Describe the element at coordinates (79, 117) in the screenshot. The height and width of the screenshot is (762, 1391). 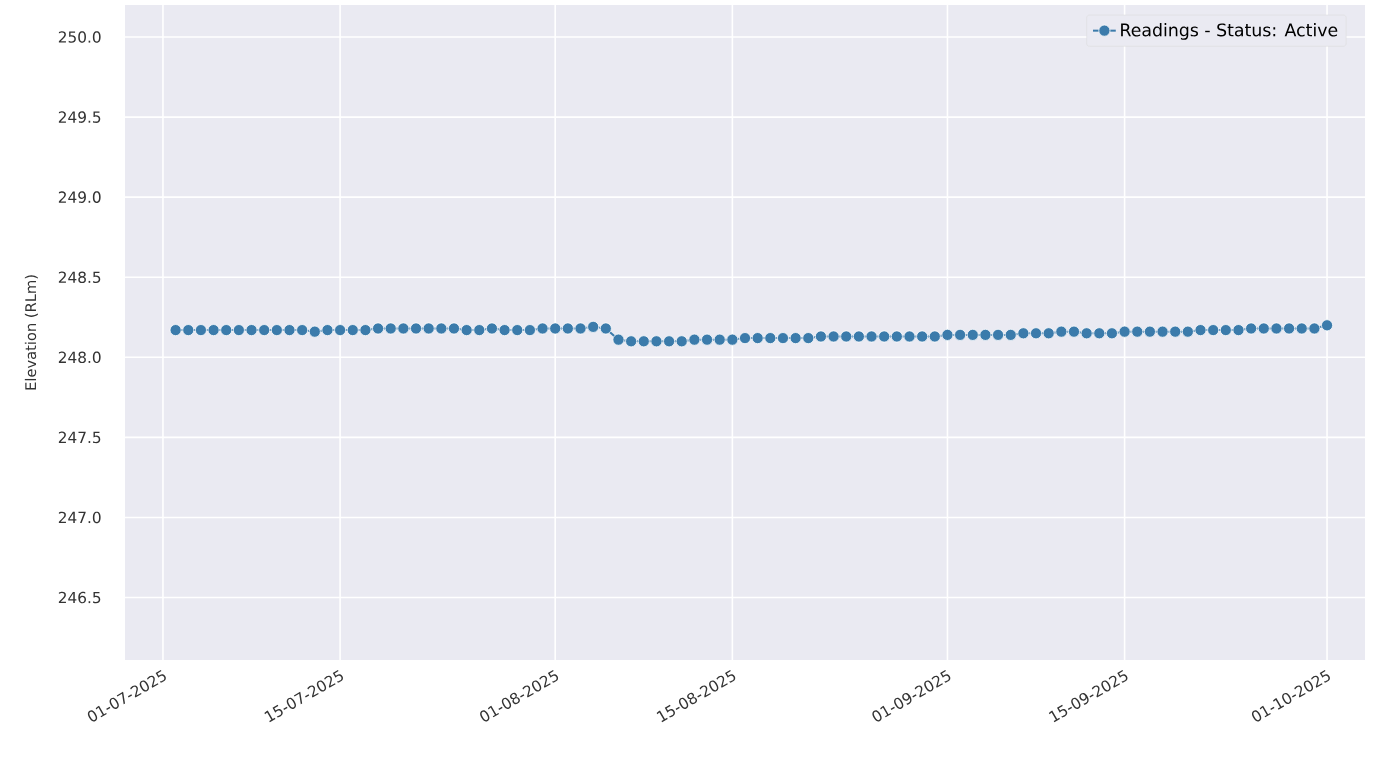
I see `y-tick-label: 249.5` at that location.